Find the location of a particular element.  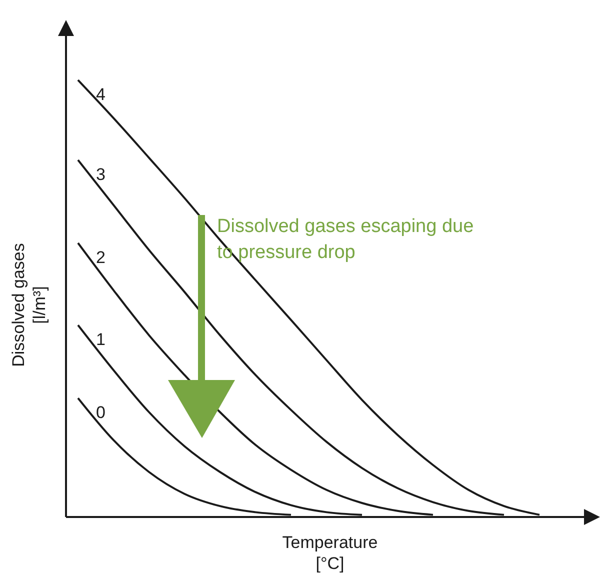

series-label: 3 is located at coordinates (101, 174).